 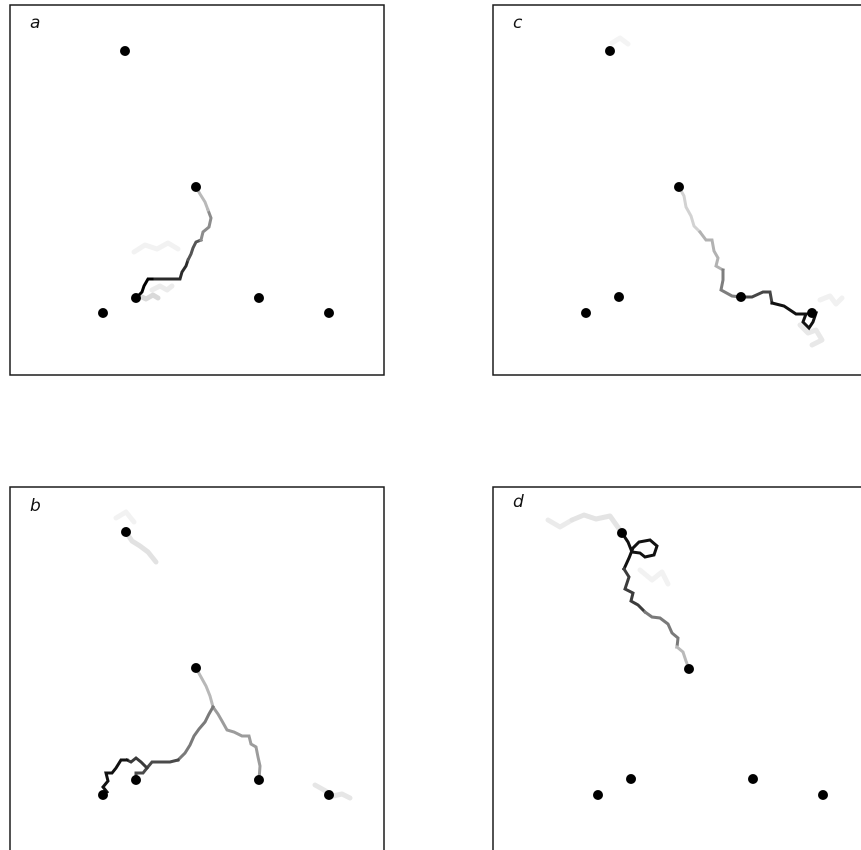 What do you see at coordinates (747, 257) in the screenshot?
I see `panel-c-path` at bounding box center [747, 257].